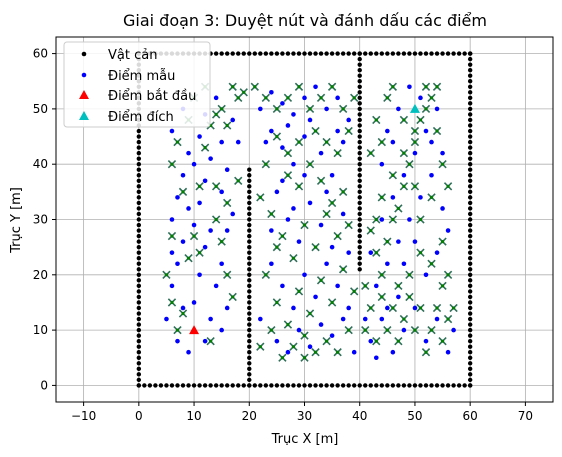 This screenshot has width=562, height=457. What do you see at coordinates (193, 416) in the screenshot?
I see `x-tick-label: 10` at bounding box center [193, 416].